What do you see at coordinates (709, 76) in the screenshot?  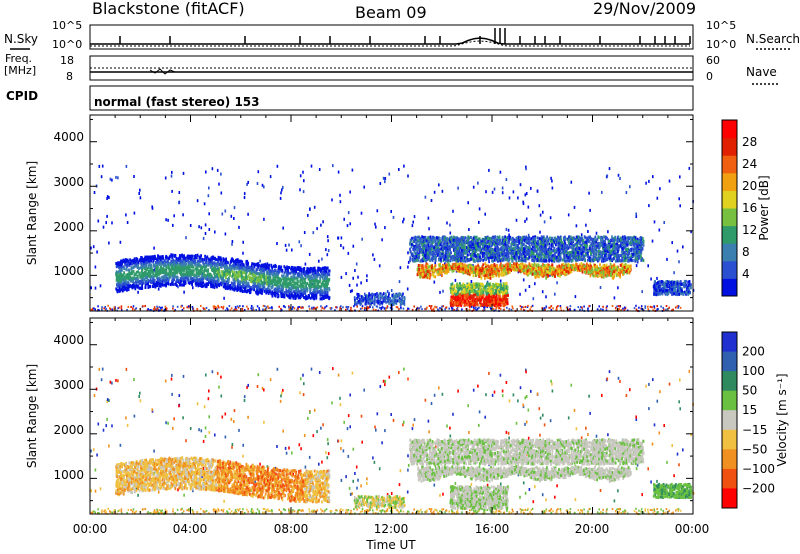 I see `nave-right-tick-low: 0` at bounding box center [709, 76].